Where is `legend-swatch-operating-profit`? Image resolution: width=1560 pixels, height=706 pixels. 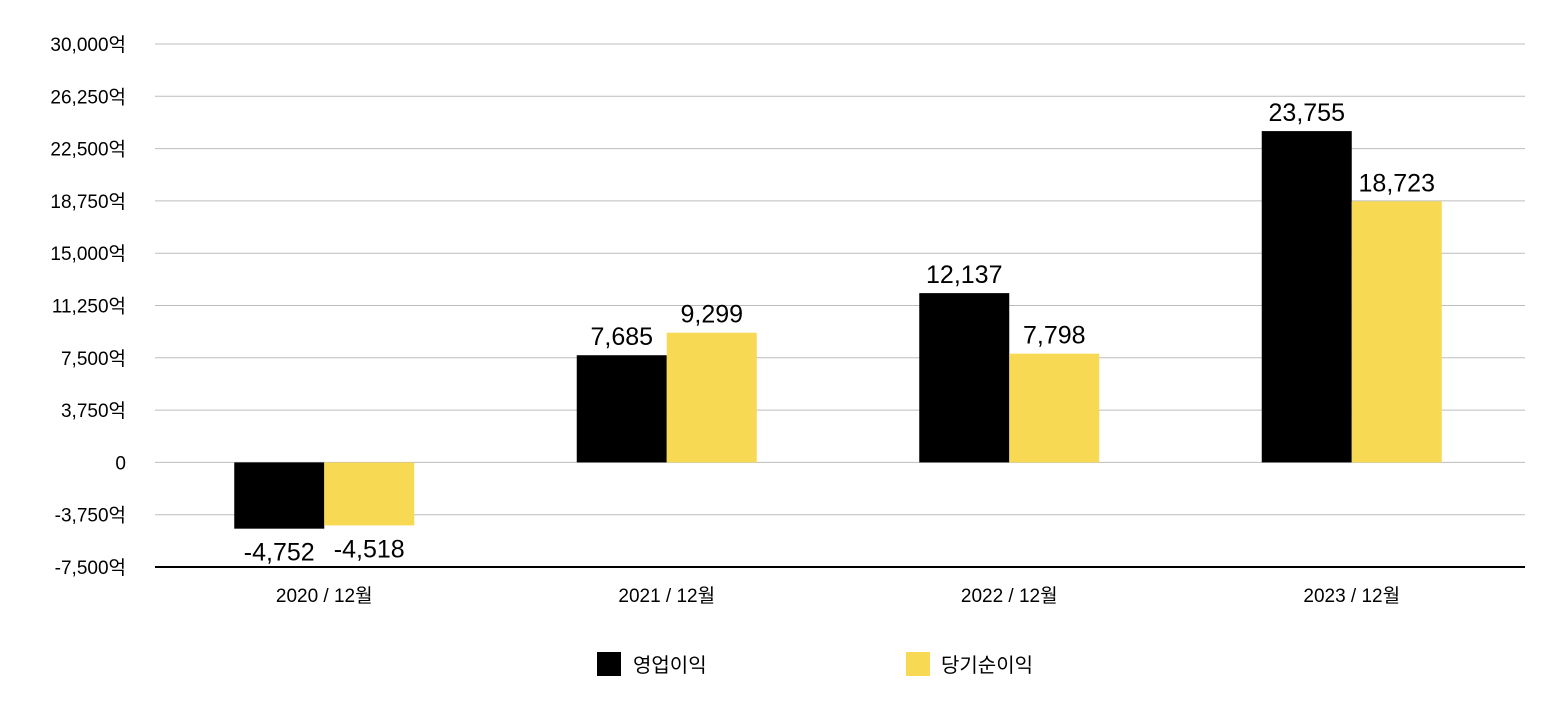 legend-swatch-operating-profit is located at coordinates (609, 664).